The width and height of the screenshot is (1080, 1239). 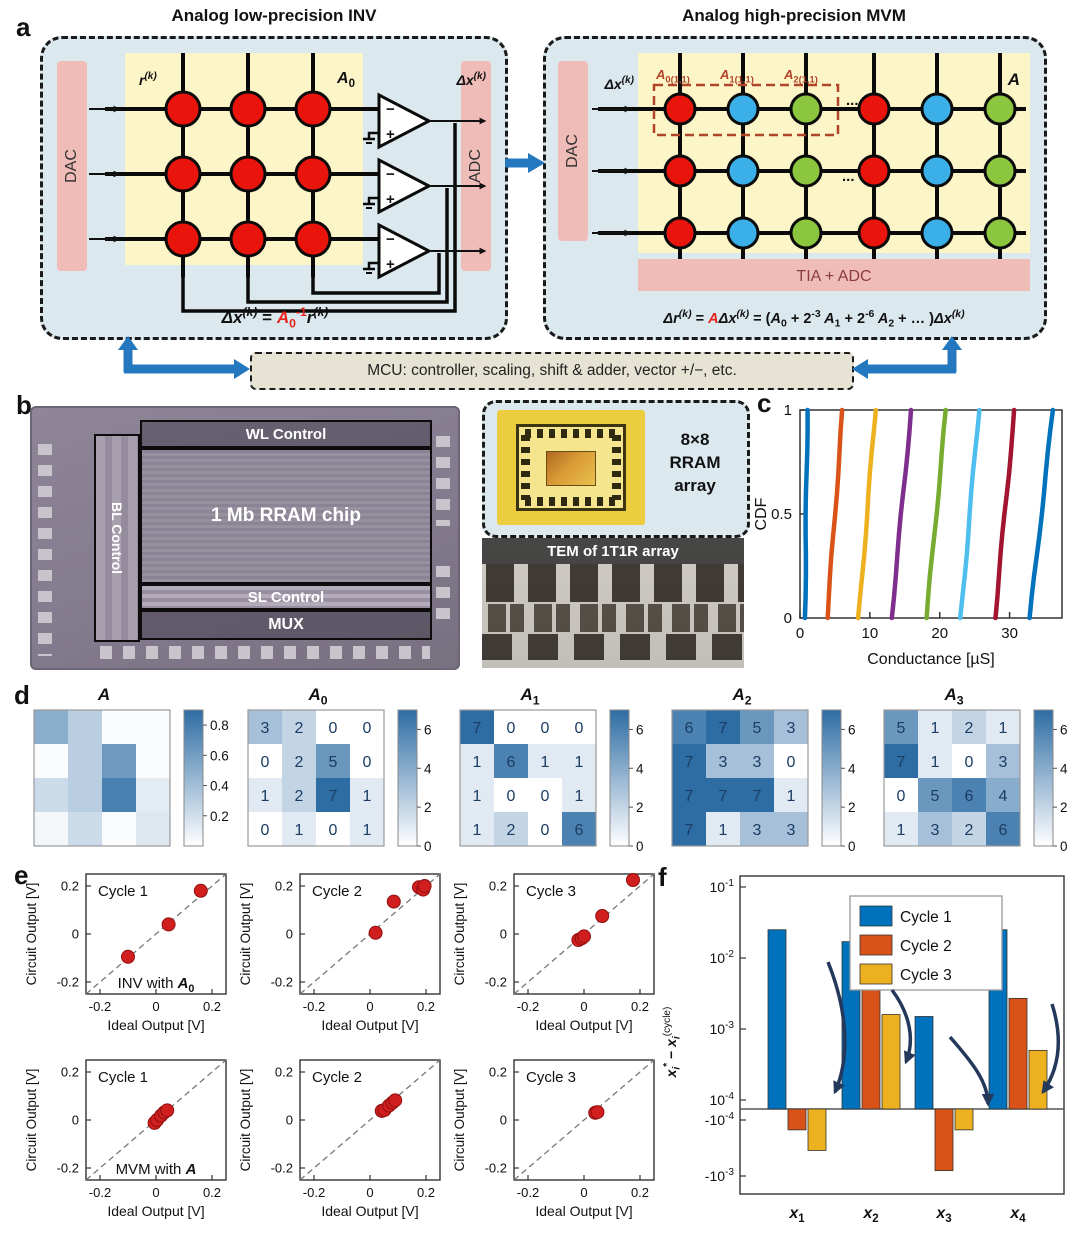 I want to click on svg-text: 0.4, so click(x=219, y=786).